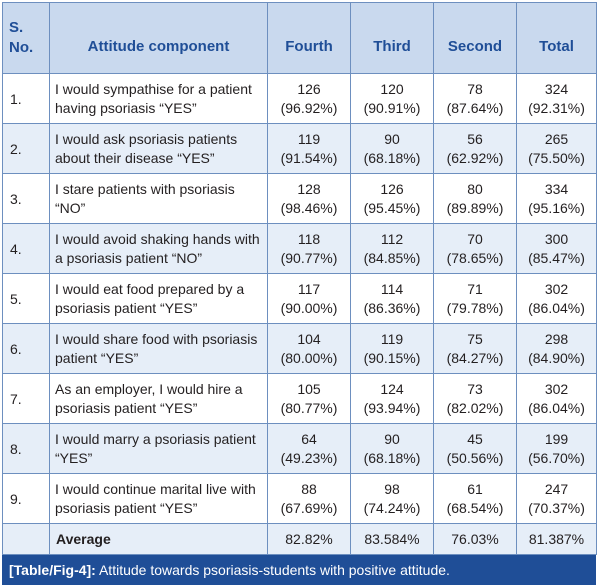 This screenshot has width=599, height=585. What do you see at coordinates (309, 539) in the screenshot?
I see `average-fourth: 82.82%` at bounding box center [309, 539].